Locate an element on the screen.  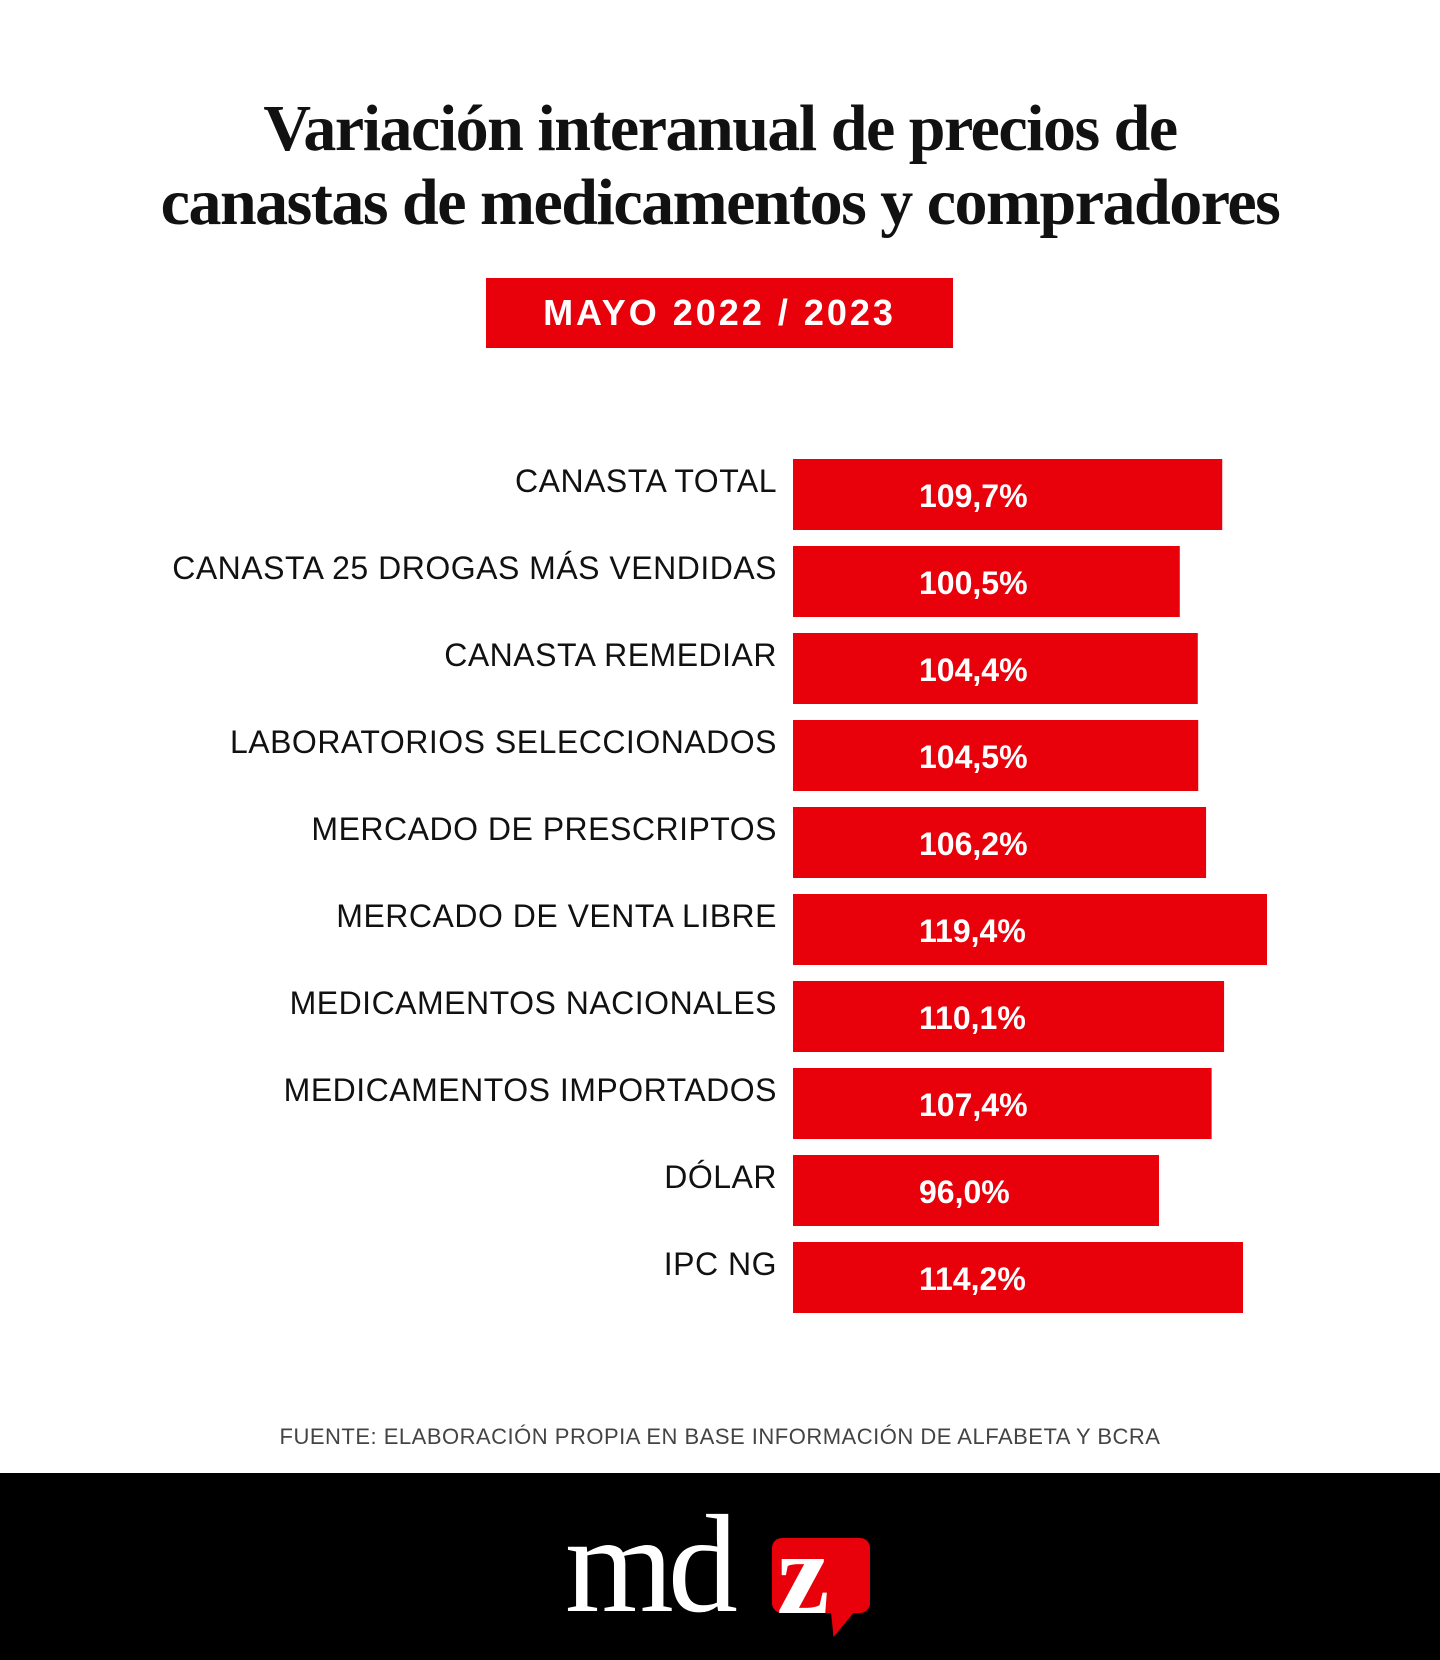
bar-row: CANASTA 25 DROGAS MÁS VENDIDAS 100,5% is located at coordinates (676, 581).